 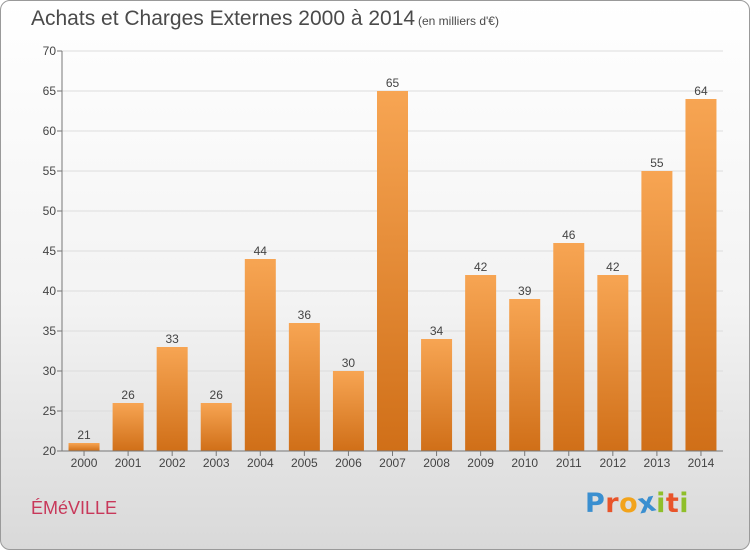 What do you see at coordinates (128, 463) in the screenshot?
I see `x-tick-label: 2001` at bounding box center [128, 463].